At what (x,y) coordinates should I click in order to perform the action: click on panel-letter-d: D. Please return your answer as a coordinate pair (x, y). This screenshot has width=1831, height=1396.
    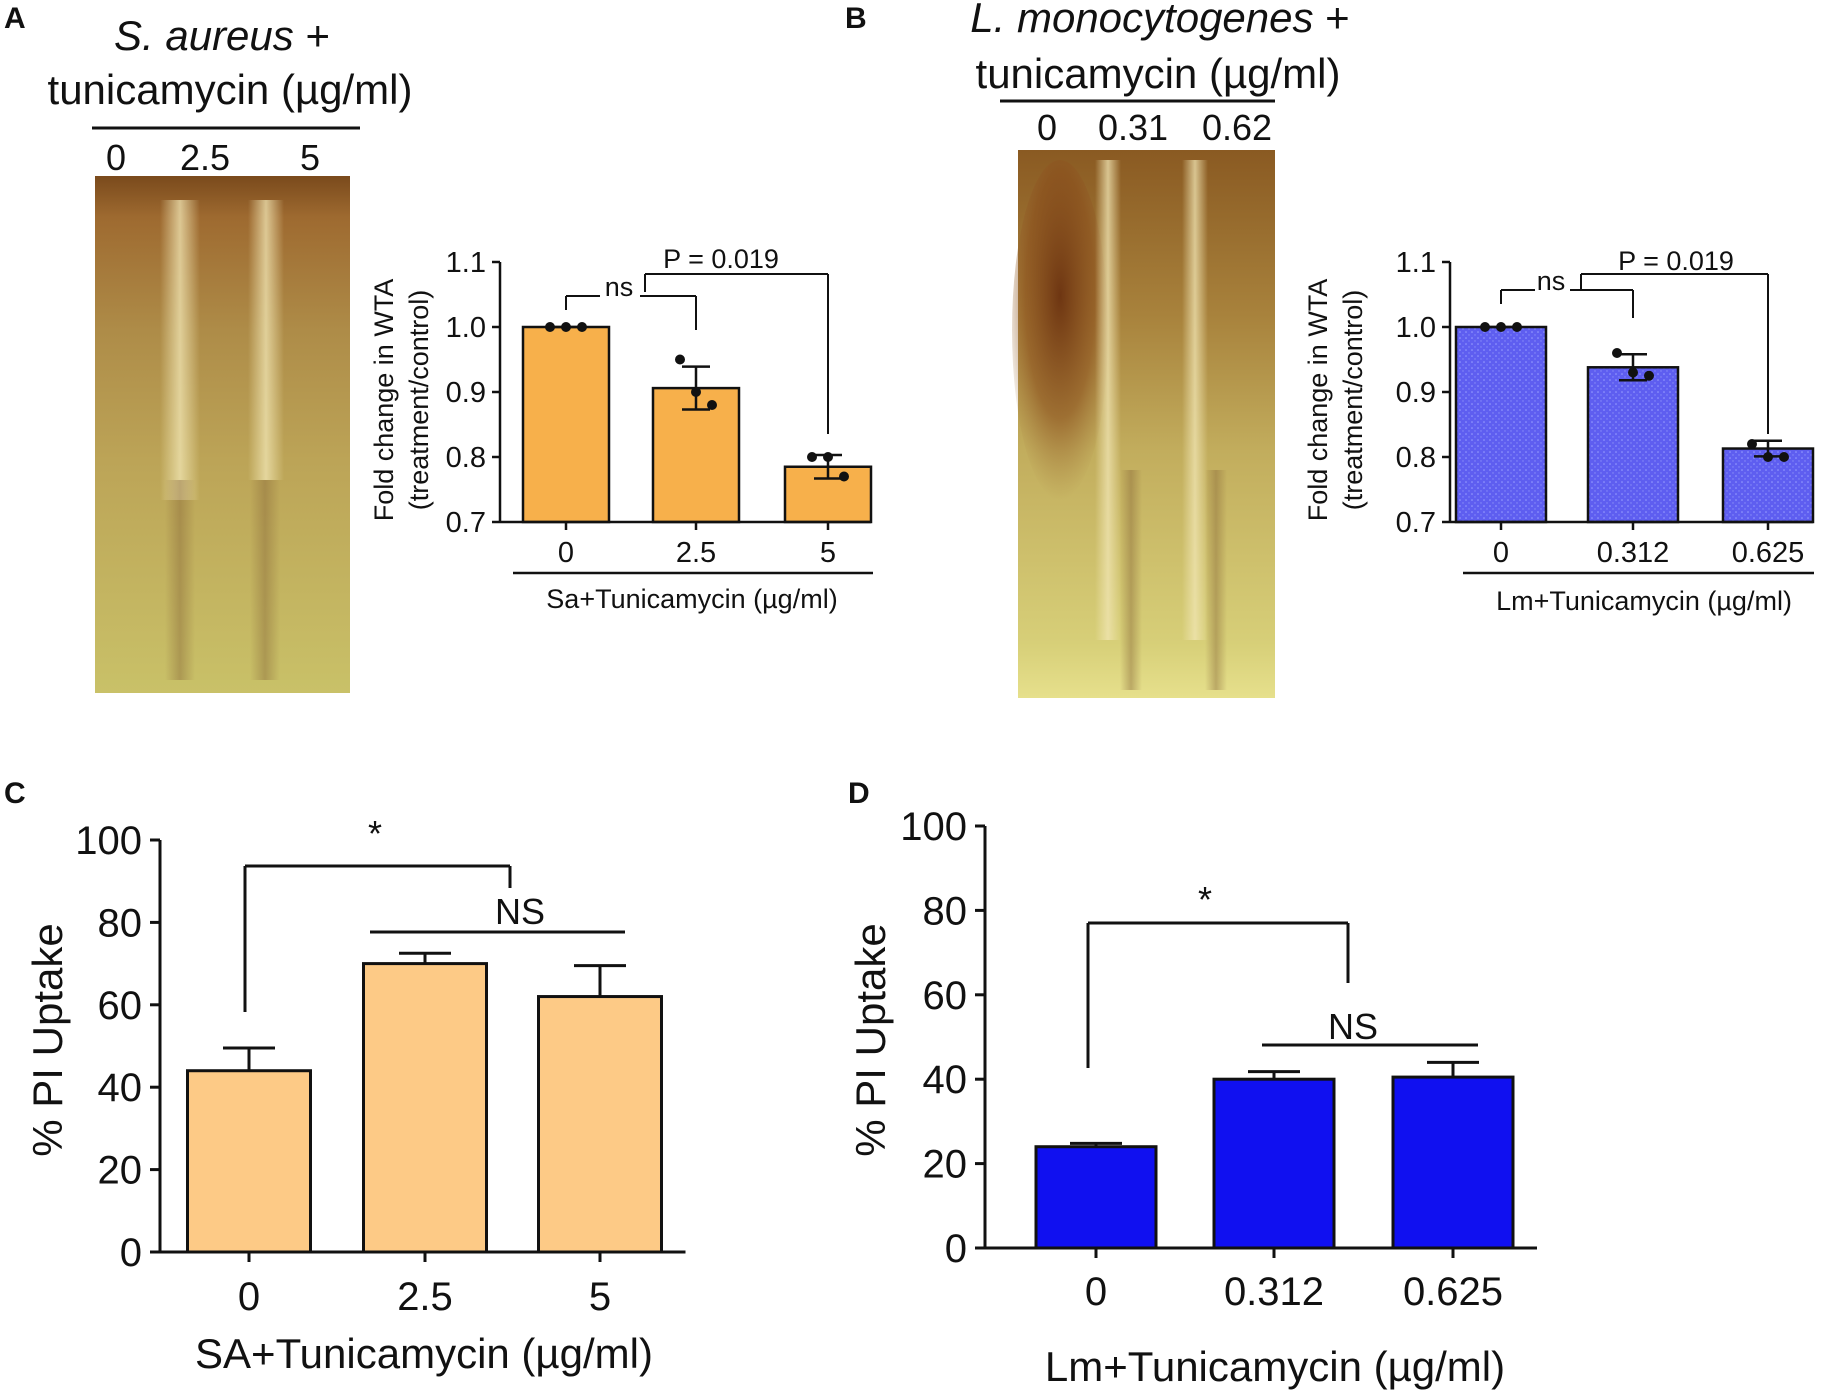
    Looking at the image, I should click on (859, 793).